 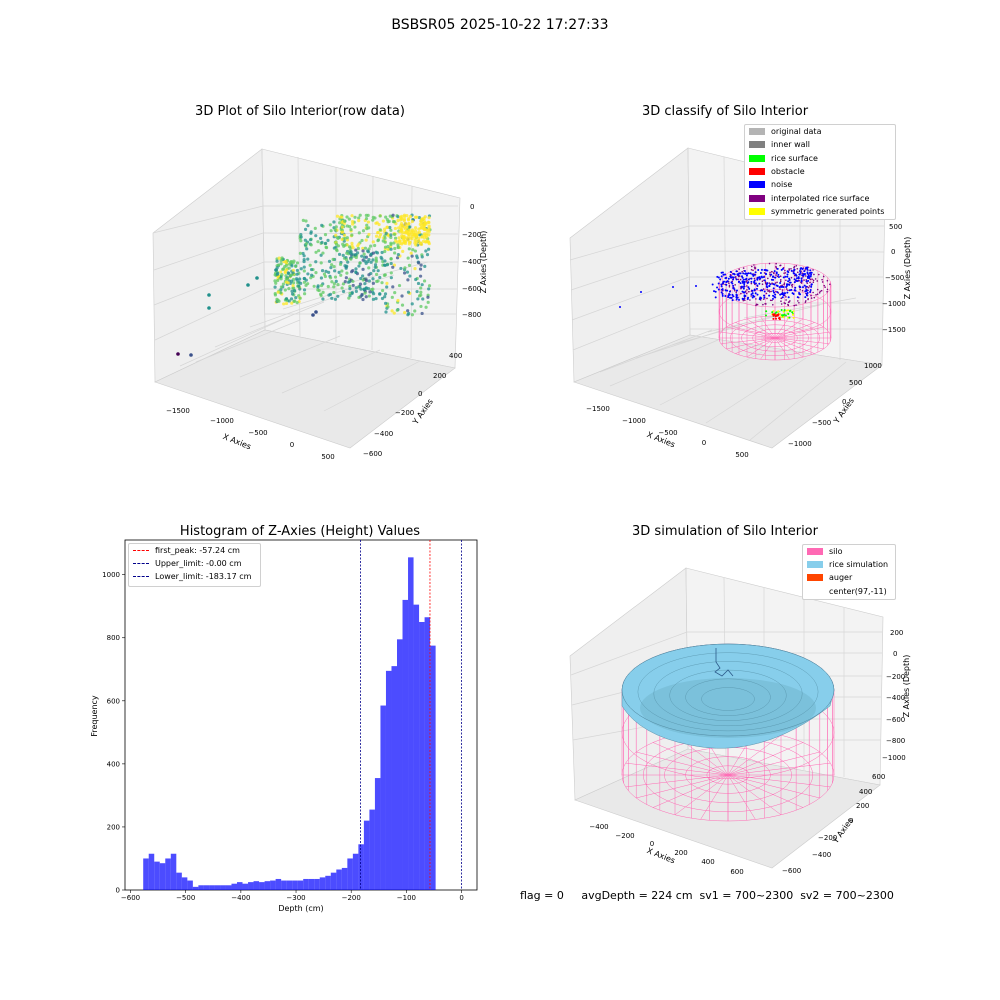 I want to click on y-tick-label: 0, so click(x=420, y=394).